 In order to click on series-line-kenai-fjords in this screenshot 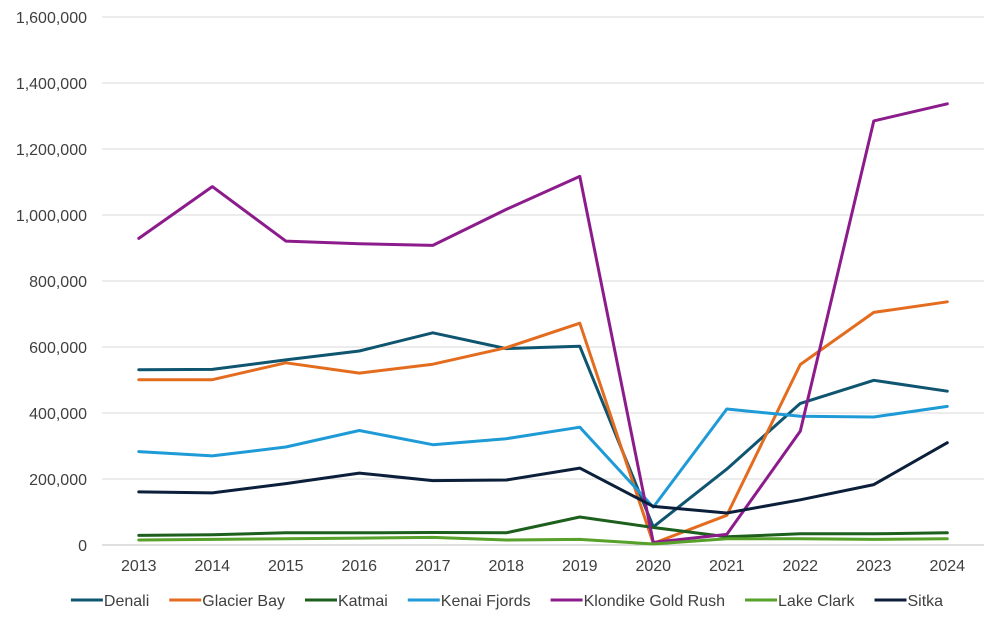, I will do `click(543, 456)`.